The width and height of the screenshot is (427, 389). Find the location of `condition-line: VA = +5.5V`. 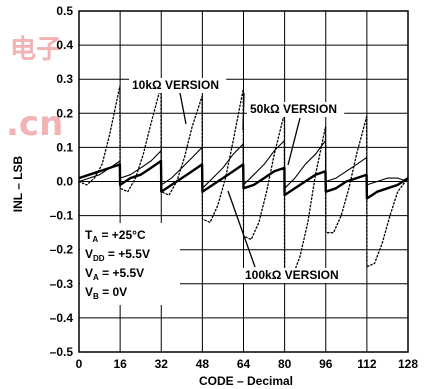

condition-line: VA = +5.5V is located at coordinates (114, 274).